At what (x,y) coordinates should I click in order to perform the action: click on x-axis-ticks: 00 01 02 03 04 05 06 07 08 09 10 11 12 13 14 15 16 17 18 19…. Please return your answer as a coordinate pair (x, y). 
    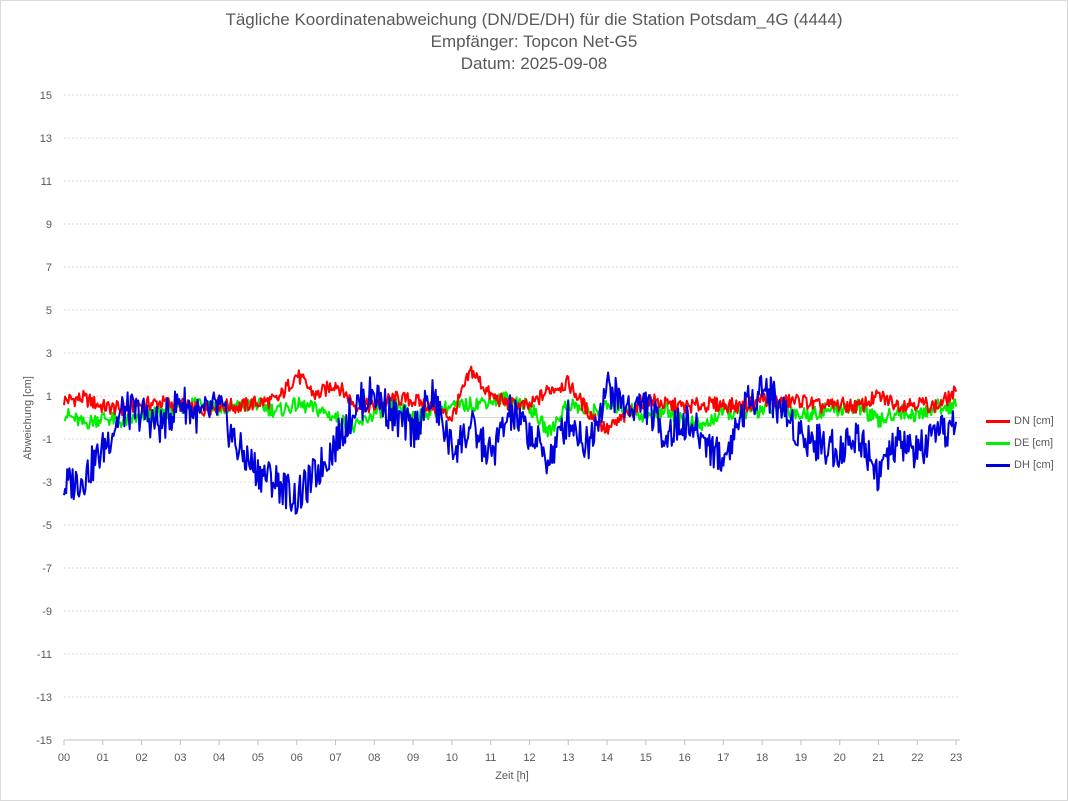
    Looking at the image, I should click on (510, 752).